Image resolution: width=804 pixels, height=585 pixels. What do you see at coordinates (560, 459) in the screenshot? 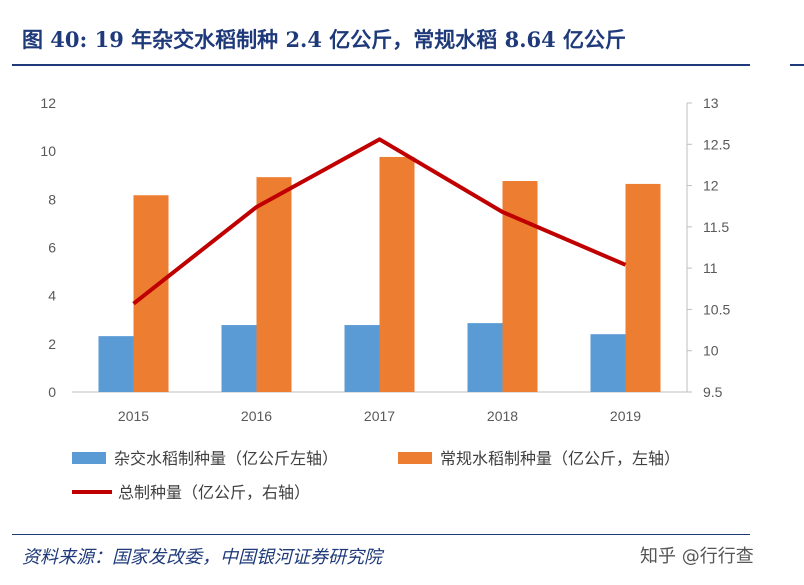
I see `legend-label-1: 常规水稻制种量（亿公斤，左轴）` at bounding box center [560, 459].